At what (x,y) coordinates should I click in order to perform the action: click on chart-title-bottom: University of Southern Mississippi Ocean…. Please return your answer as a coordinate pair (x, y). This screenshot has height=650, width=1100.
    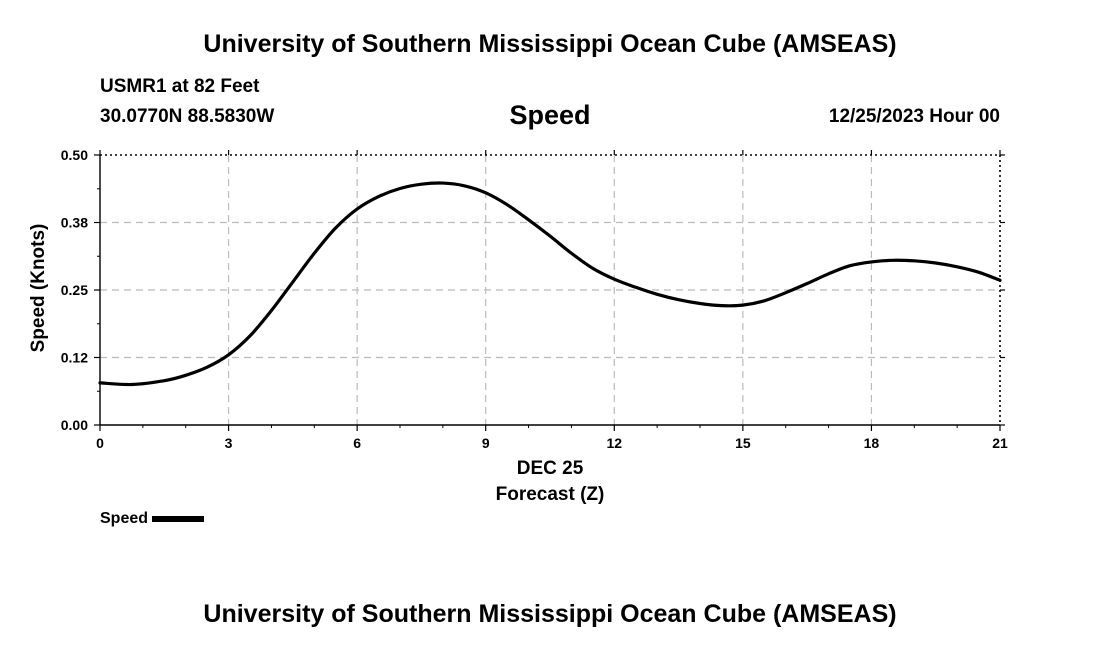
    Looking at the image, I should click on (550, 614).